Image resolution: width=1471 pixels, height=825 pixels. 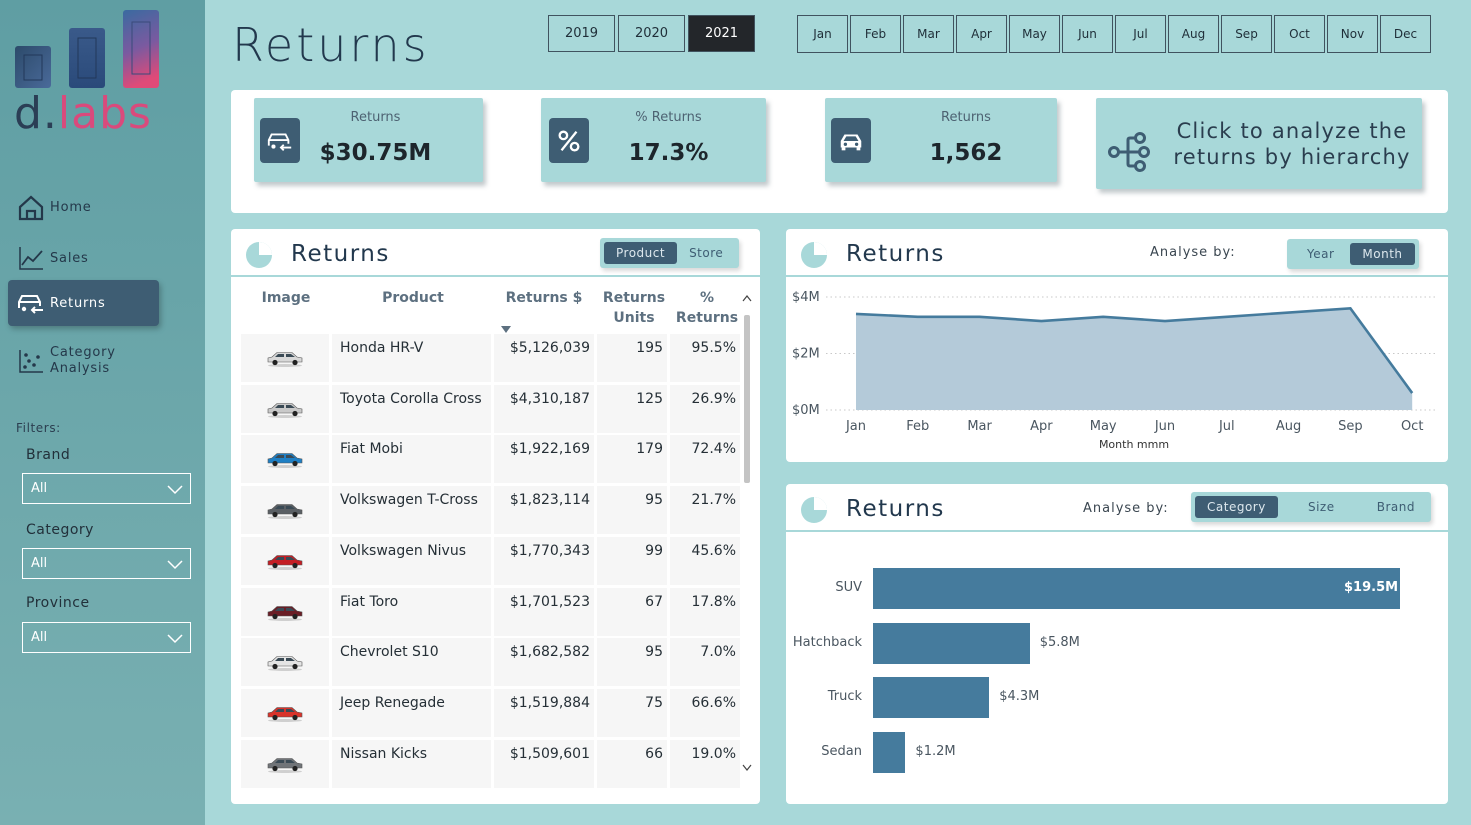 I want to click on month-button-jan: Jan, so click(x=822, y=34).